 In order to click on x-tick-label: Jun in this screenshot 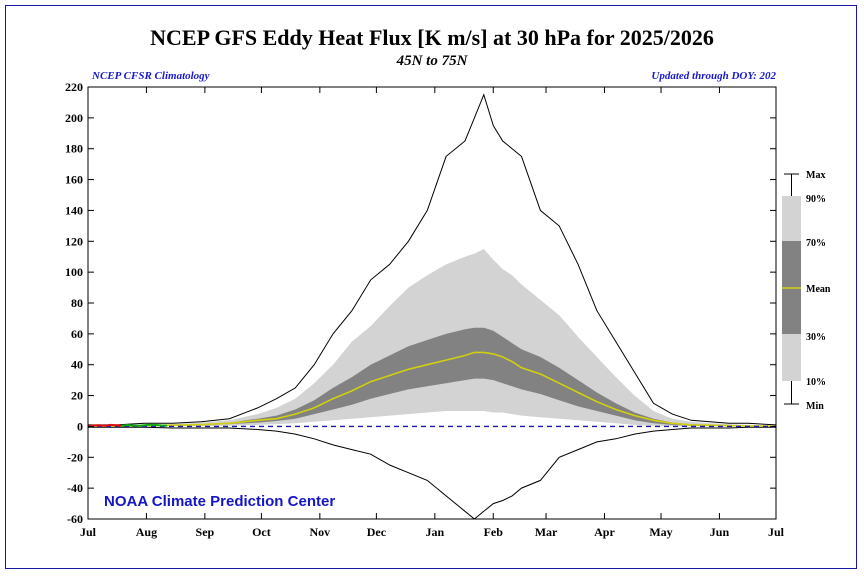, I will do `click(720, 532)`.